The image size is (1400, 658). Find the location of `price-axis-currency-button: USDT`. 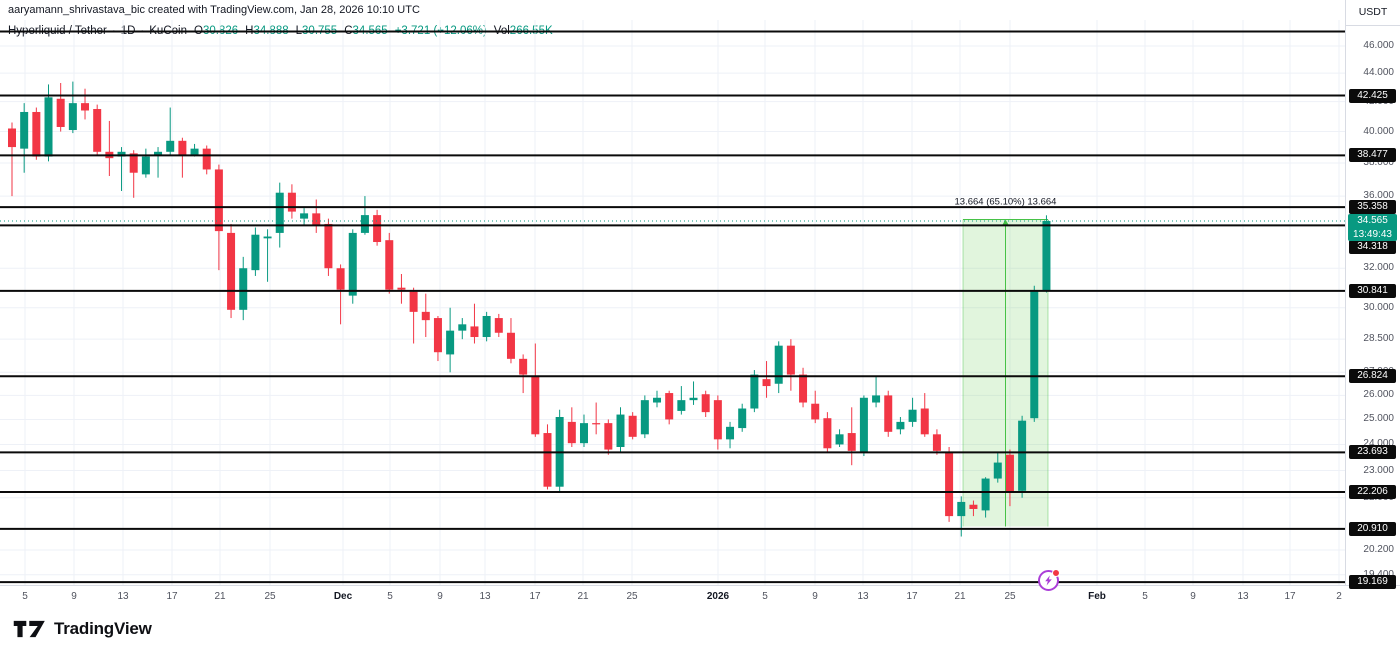

price-axis-currency-button: USDT is located at coordinates (1373, 13).